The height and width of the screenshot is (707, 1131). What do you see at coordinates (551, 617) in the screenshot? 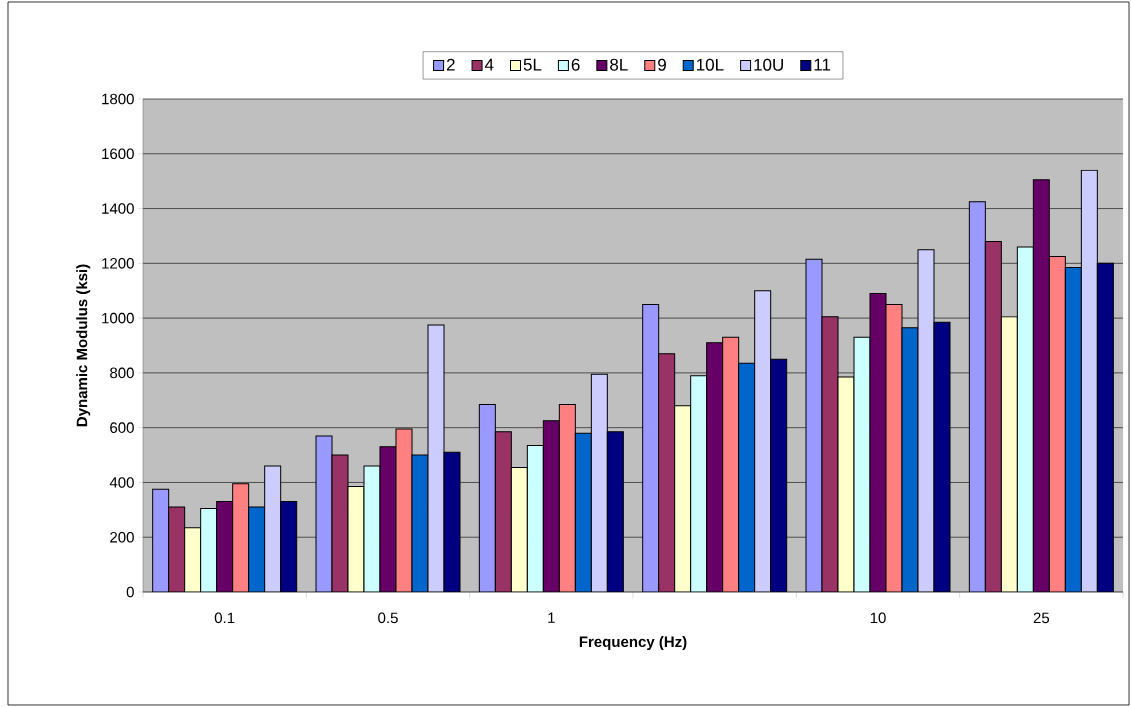
I see `x-tick-label: 1` at bounding box center [551, 617].